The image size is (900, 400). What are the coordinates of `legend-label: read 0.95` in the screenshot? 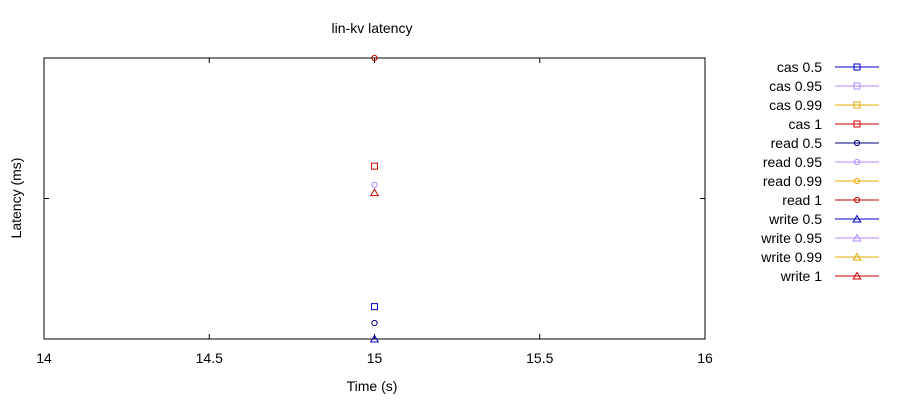 It's located at (792, 162).